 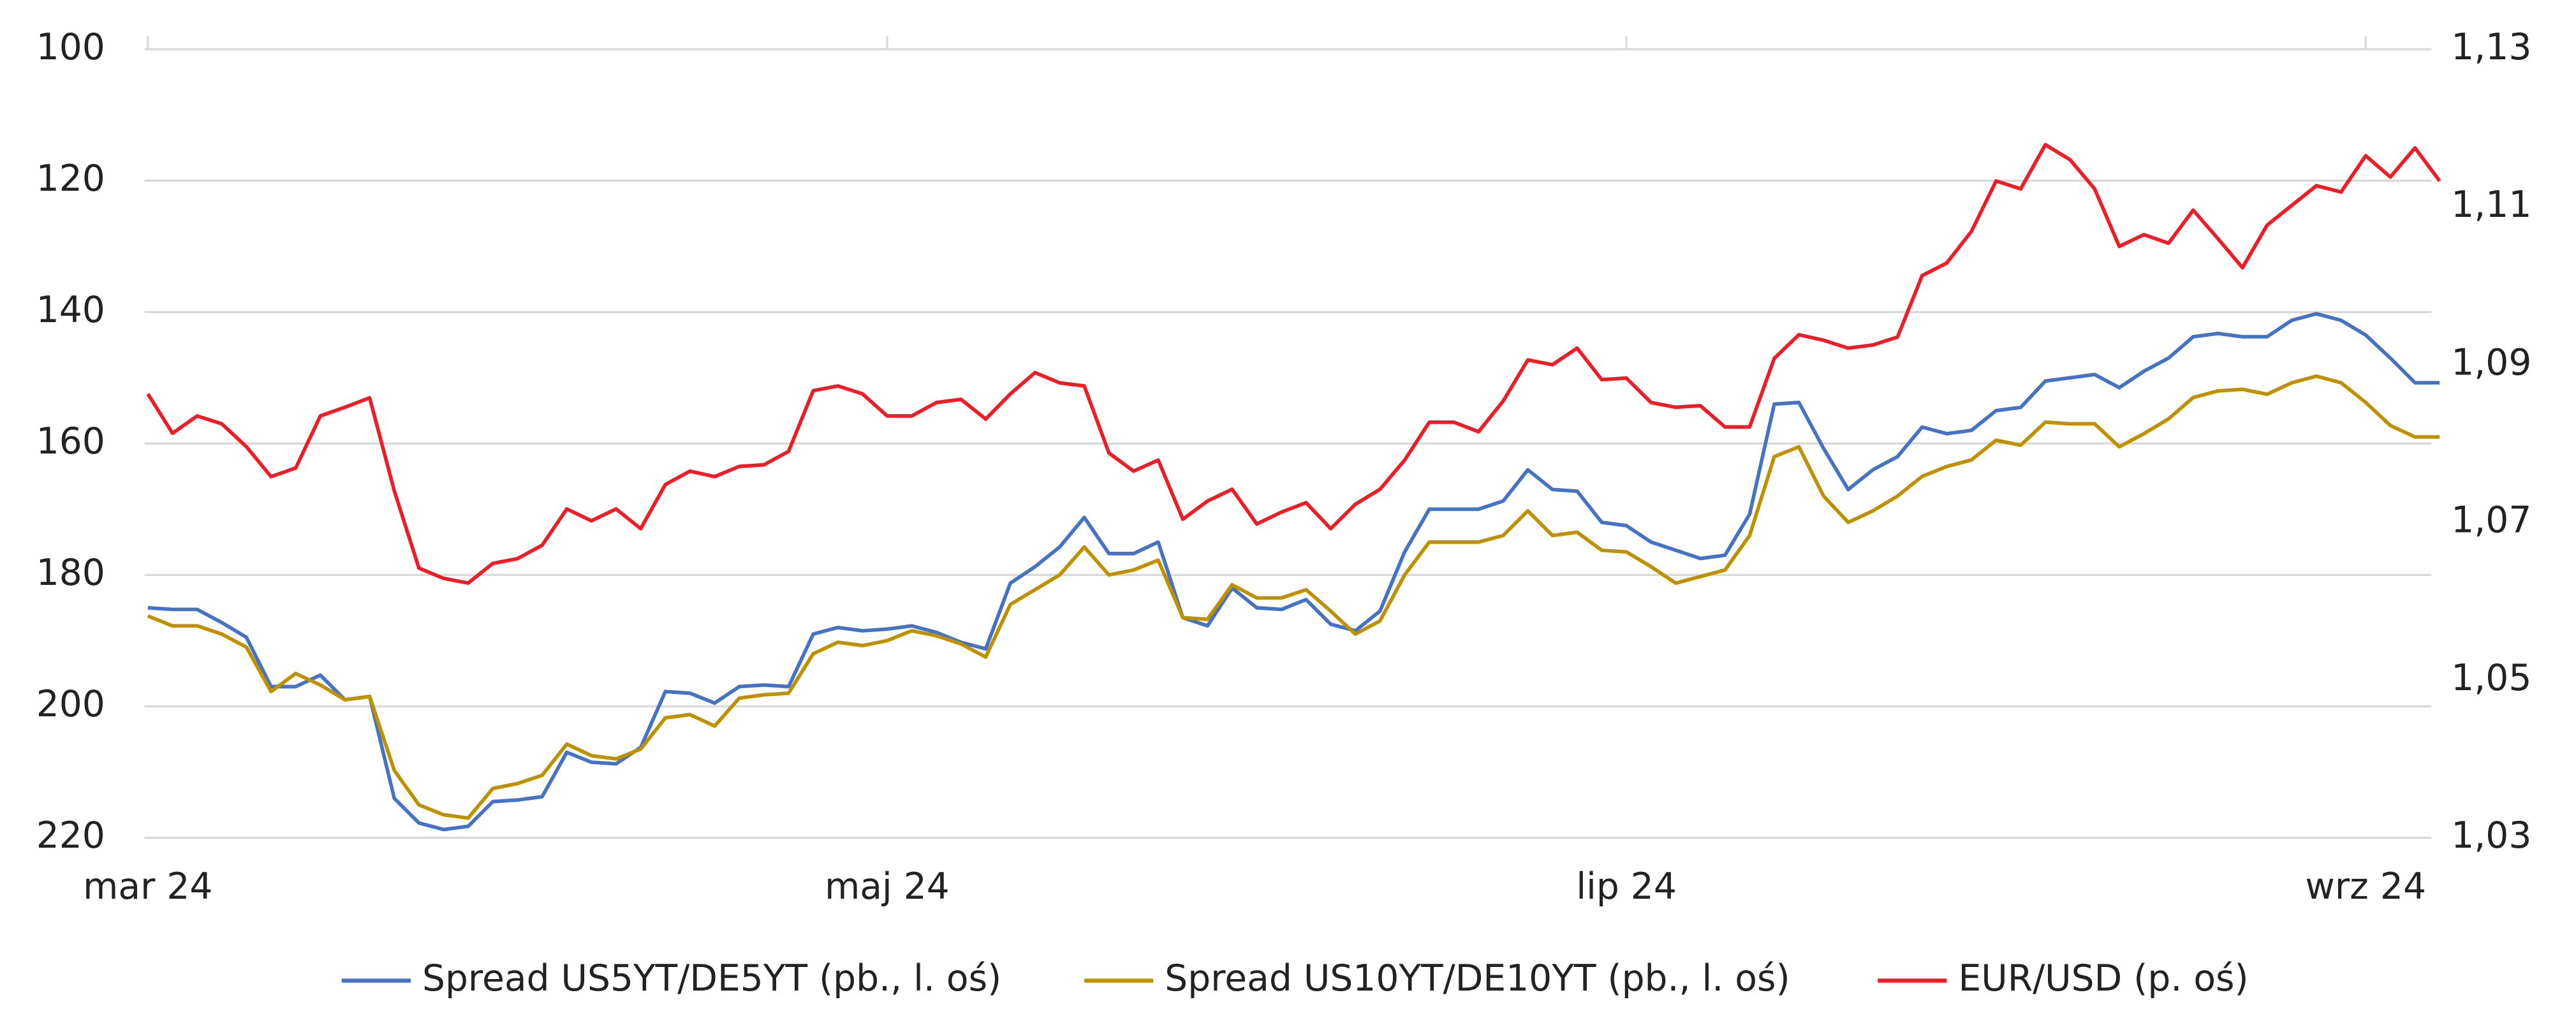 What do you see at coordinates (70, 441) in the screenshot?
I see `y-tick-label: 160` at bounding box center [70, 441].